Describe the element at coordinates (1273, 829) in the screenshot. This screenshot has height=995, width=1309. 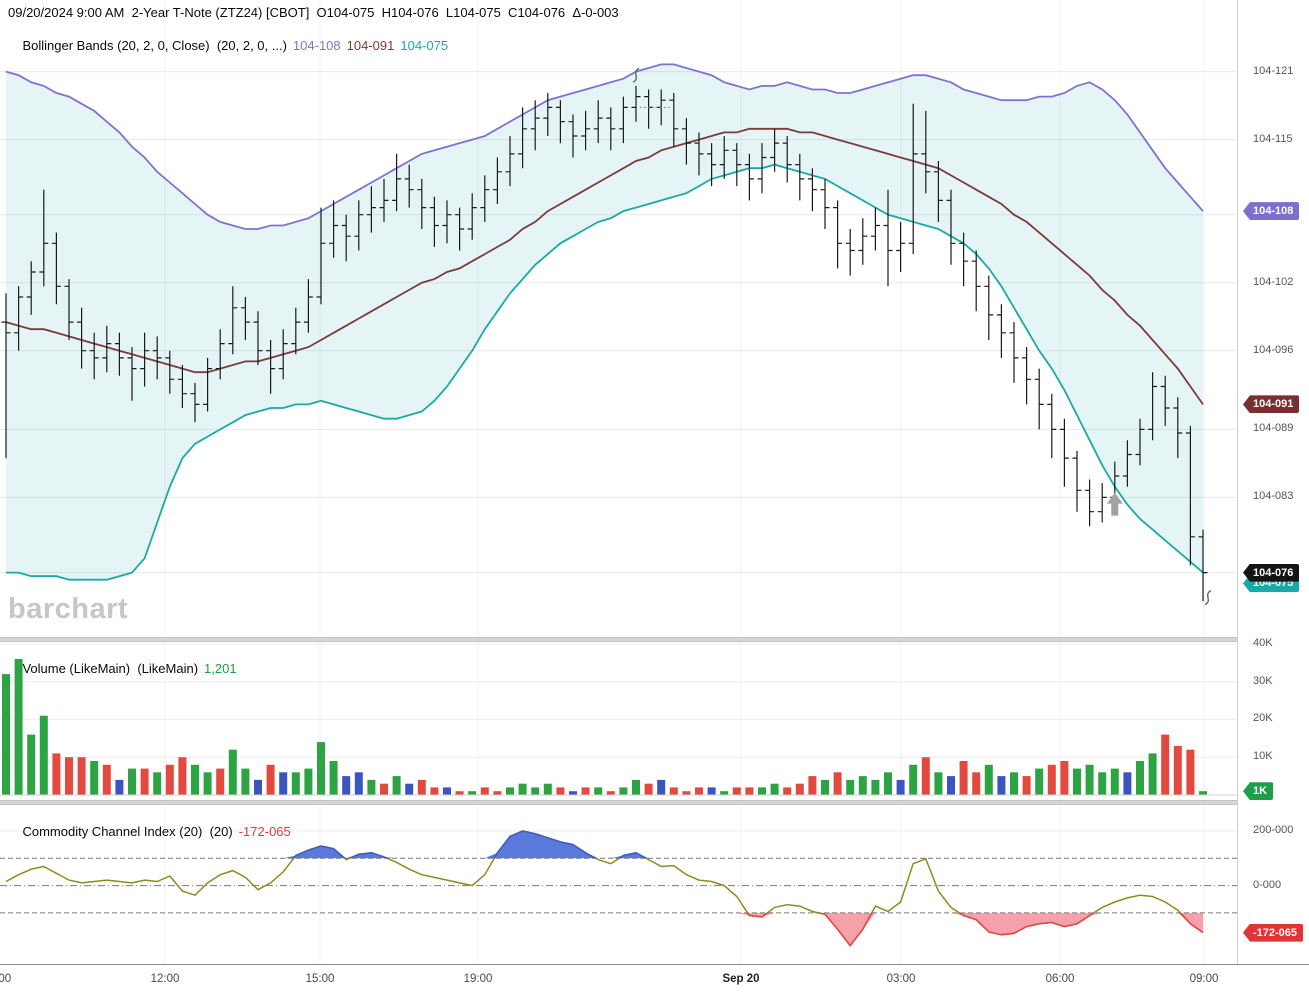
I see `cci-tick: 200-000` at that location.